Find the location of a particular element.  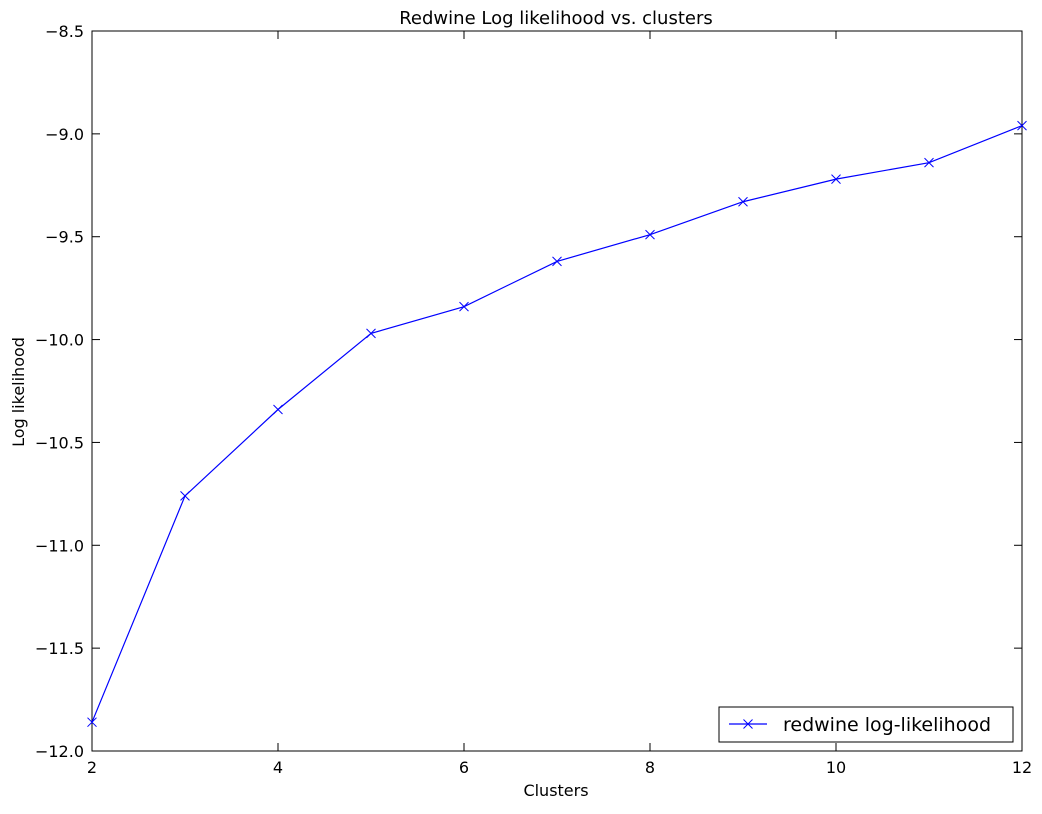

y-tick-label: −11.0 is located at coordinates (59, 545).